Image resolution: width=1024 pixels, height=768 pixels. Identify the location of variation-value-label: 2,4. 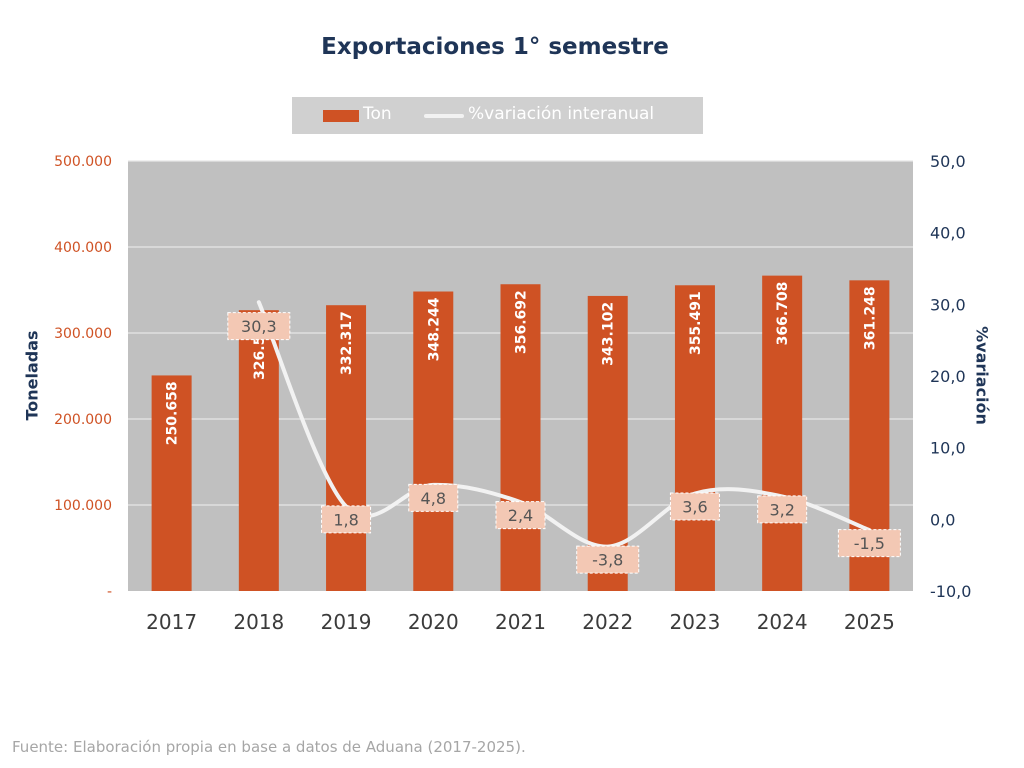
(520, 515).